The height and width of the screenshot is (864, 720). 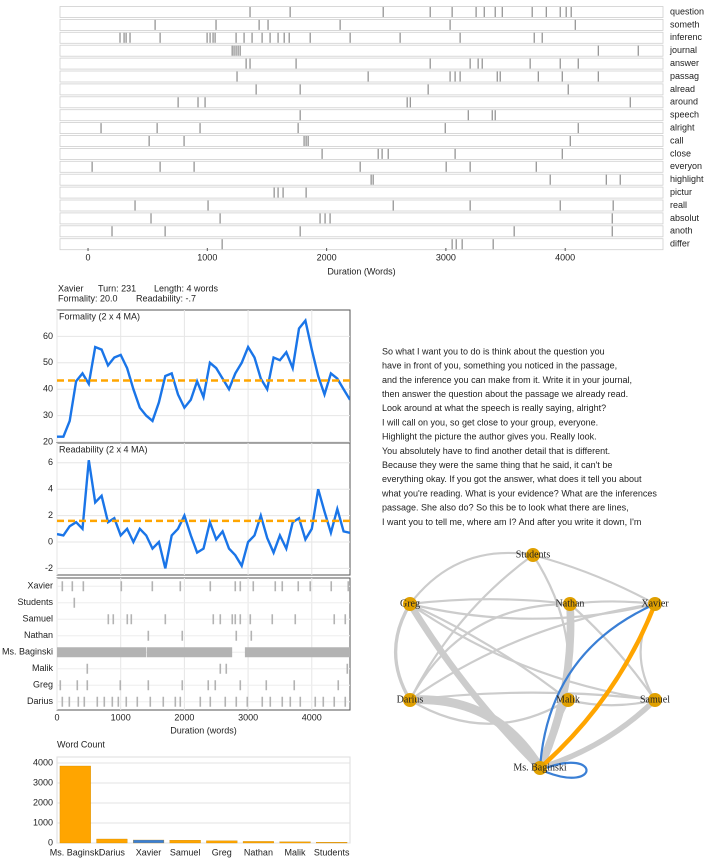 What do you see at coordinates (684, 102) in the screenshot?
I see `row-label: around` at bounding box center [684, 102].